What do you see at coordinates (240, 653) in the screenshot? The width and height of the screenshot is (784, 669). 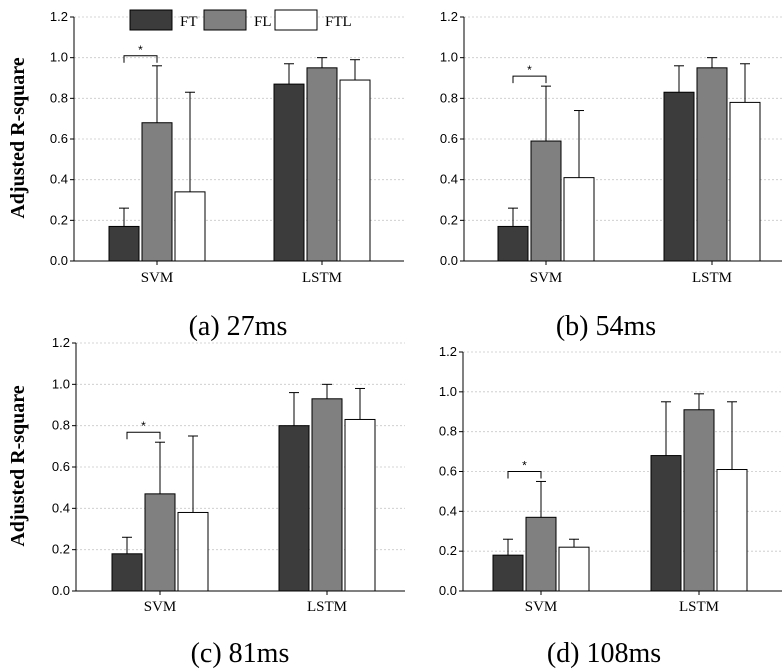 I see `panel-caption: (c) 81ms` at bounding box center [240, 653].